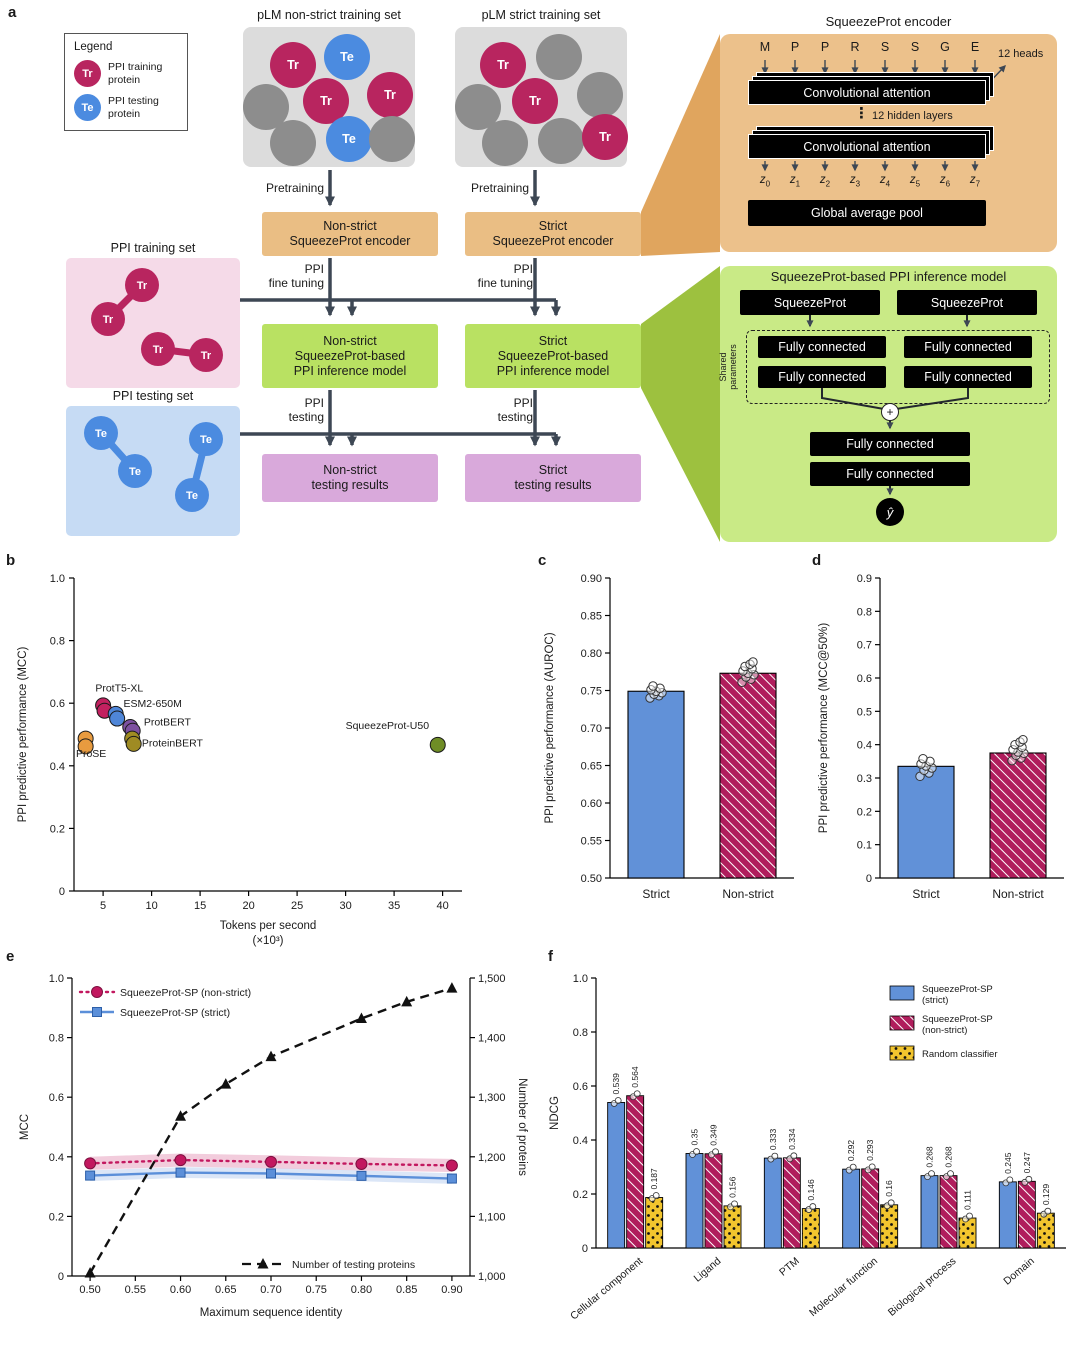 The height and width of the screenshot is (1372, 1080). What do you see at coordinates (492, 1277) in the screenshot?
I see `e-ytick-right: 1,000` at bounding box center [492, 1277].